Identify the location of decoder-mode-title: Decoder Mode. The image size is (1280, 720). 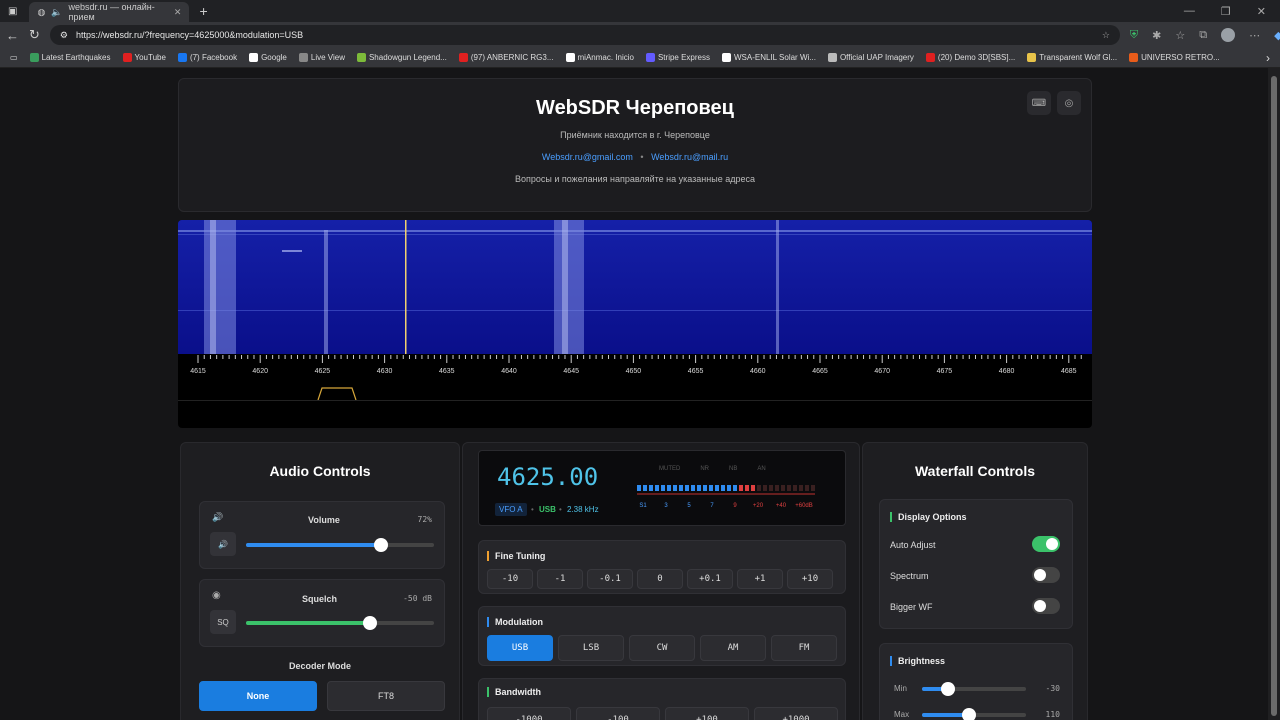
(319, 666).